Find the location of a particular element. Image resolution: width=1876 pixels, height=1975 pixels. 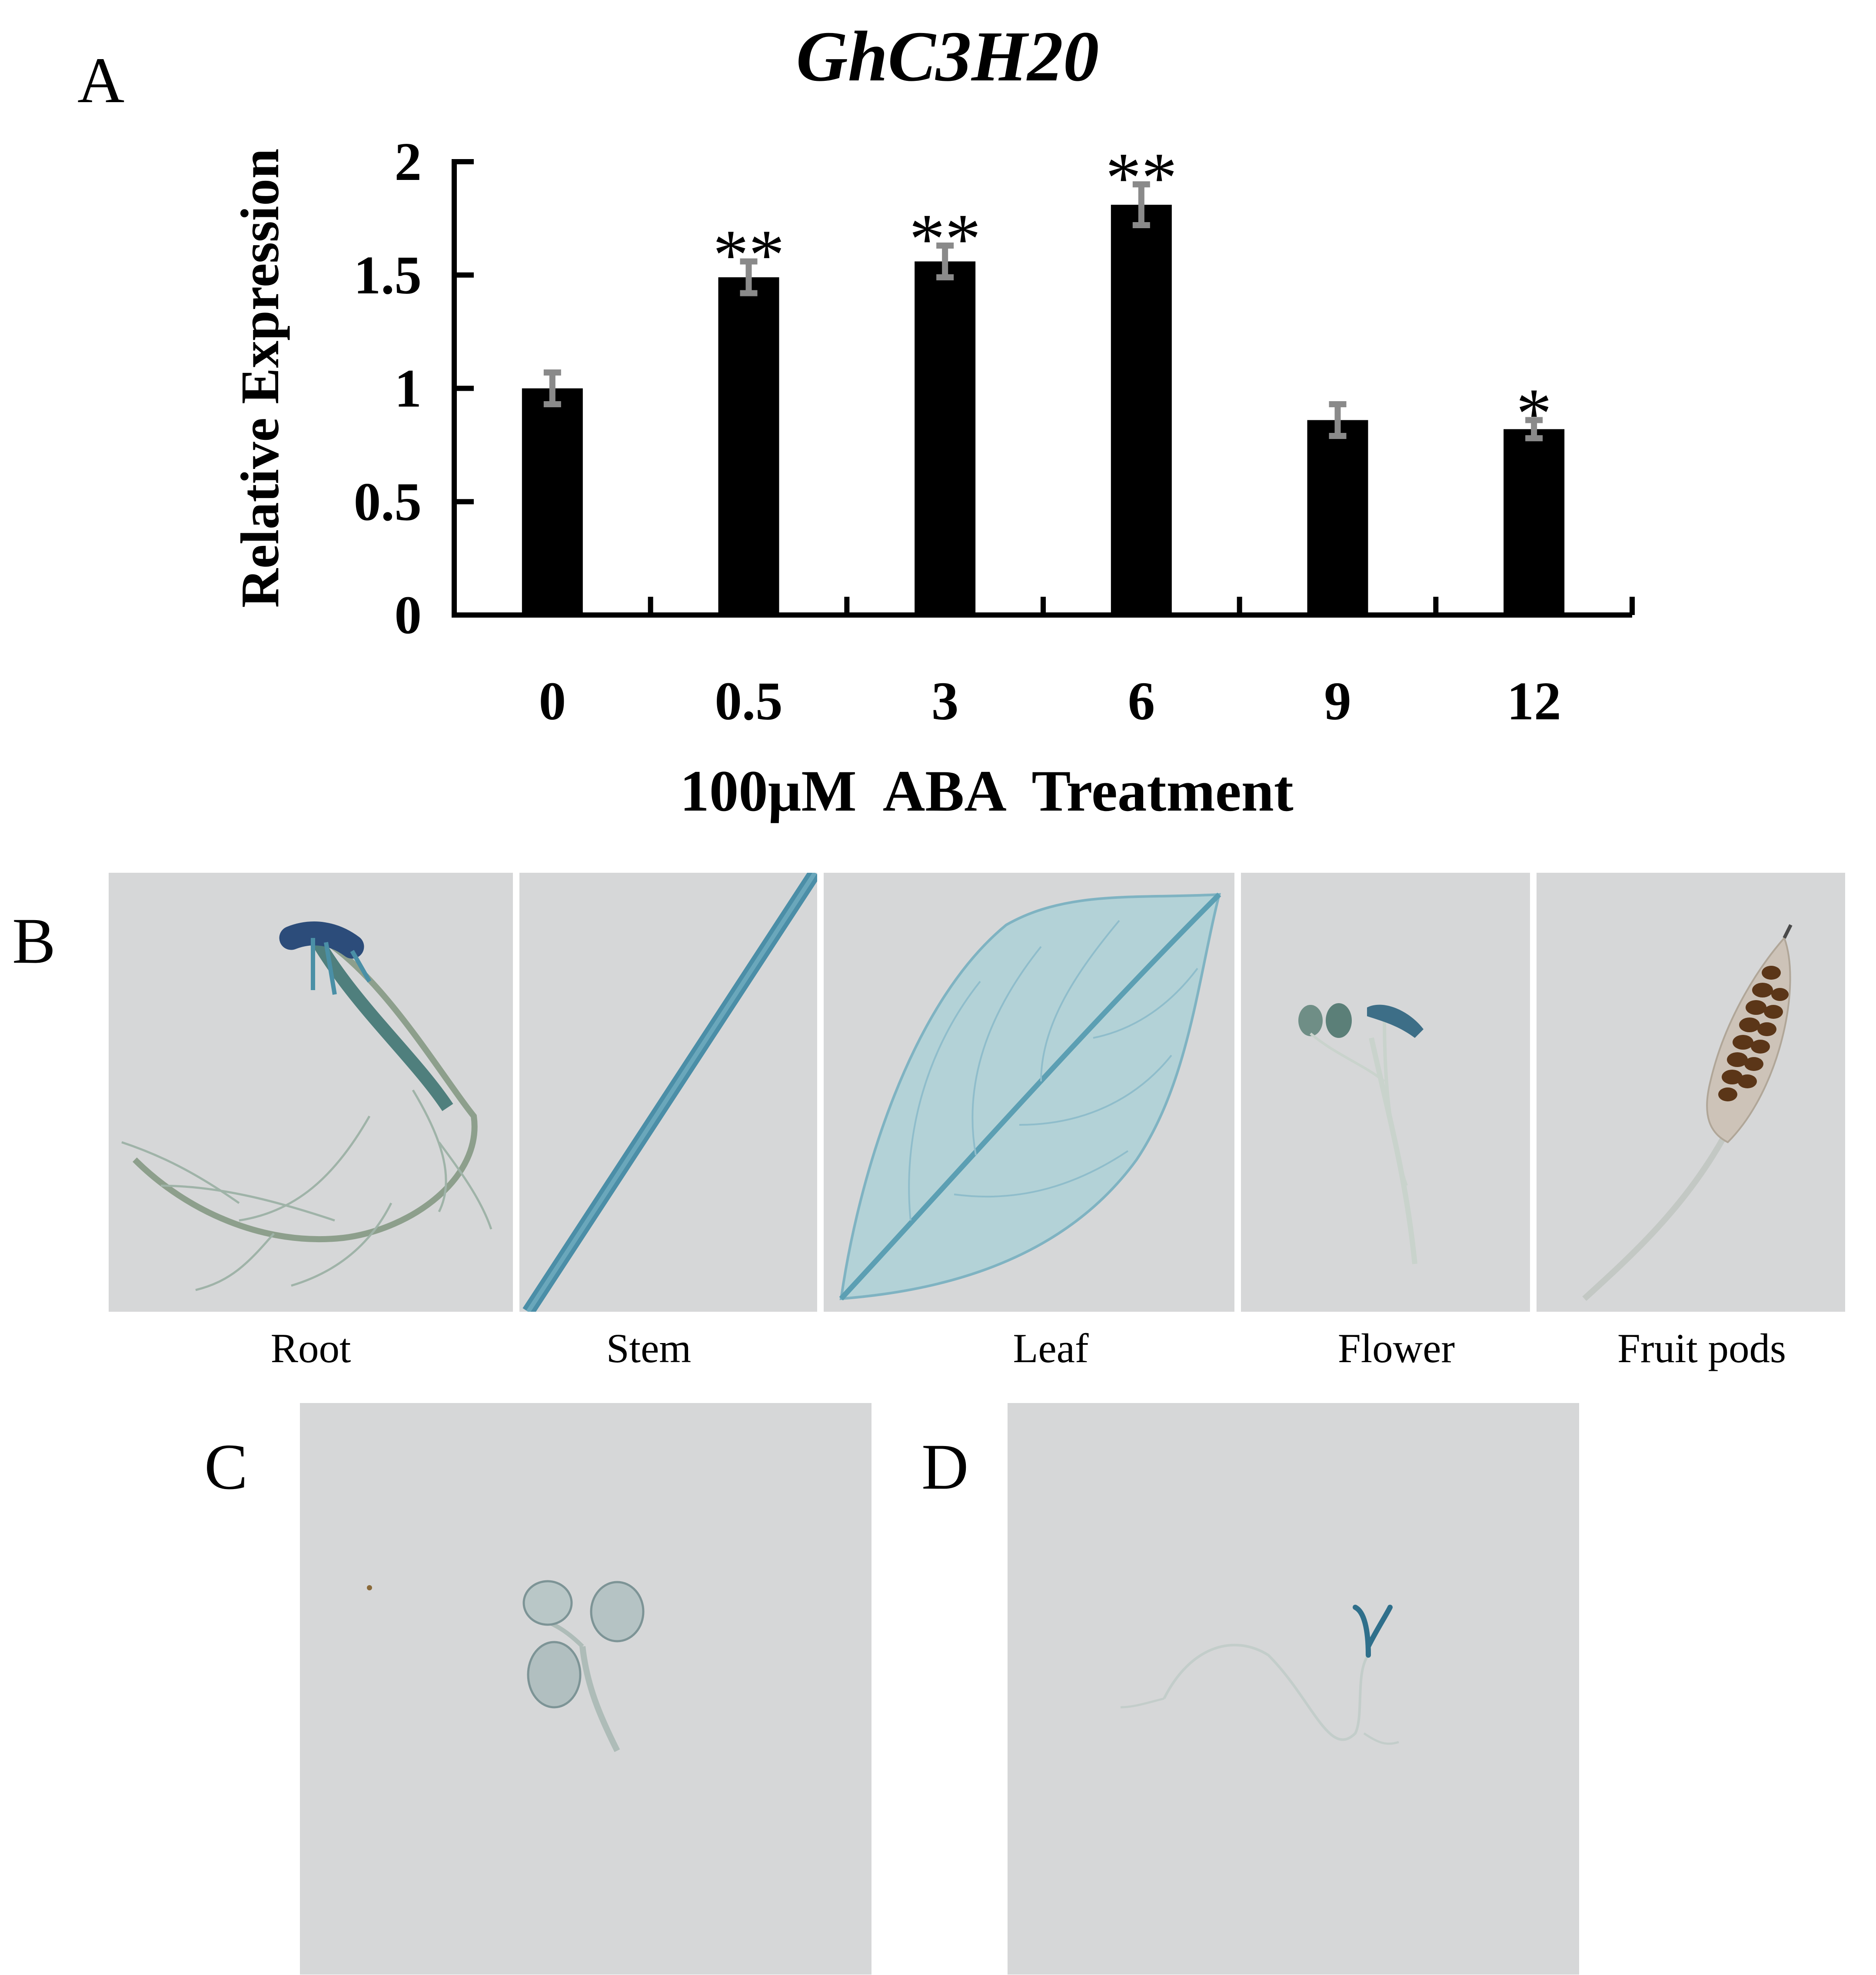

fruit-pods-label: Fruit pods is located at coordinates (1702, 1348).